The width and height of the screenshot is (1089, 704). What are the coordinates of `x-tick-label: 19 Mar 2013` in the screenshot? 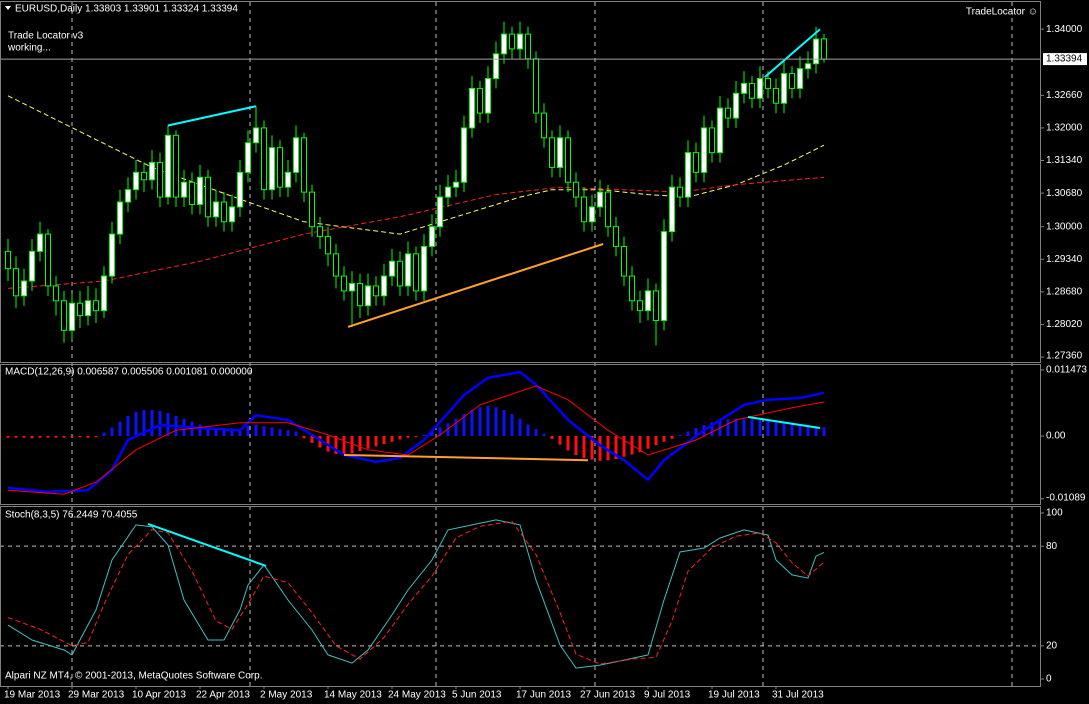 It's located at (32, 695).